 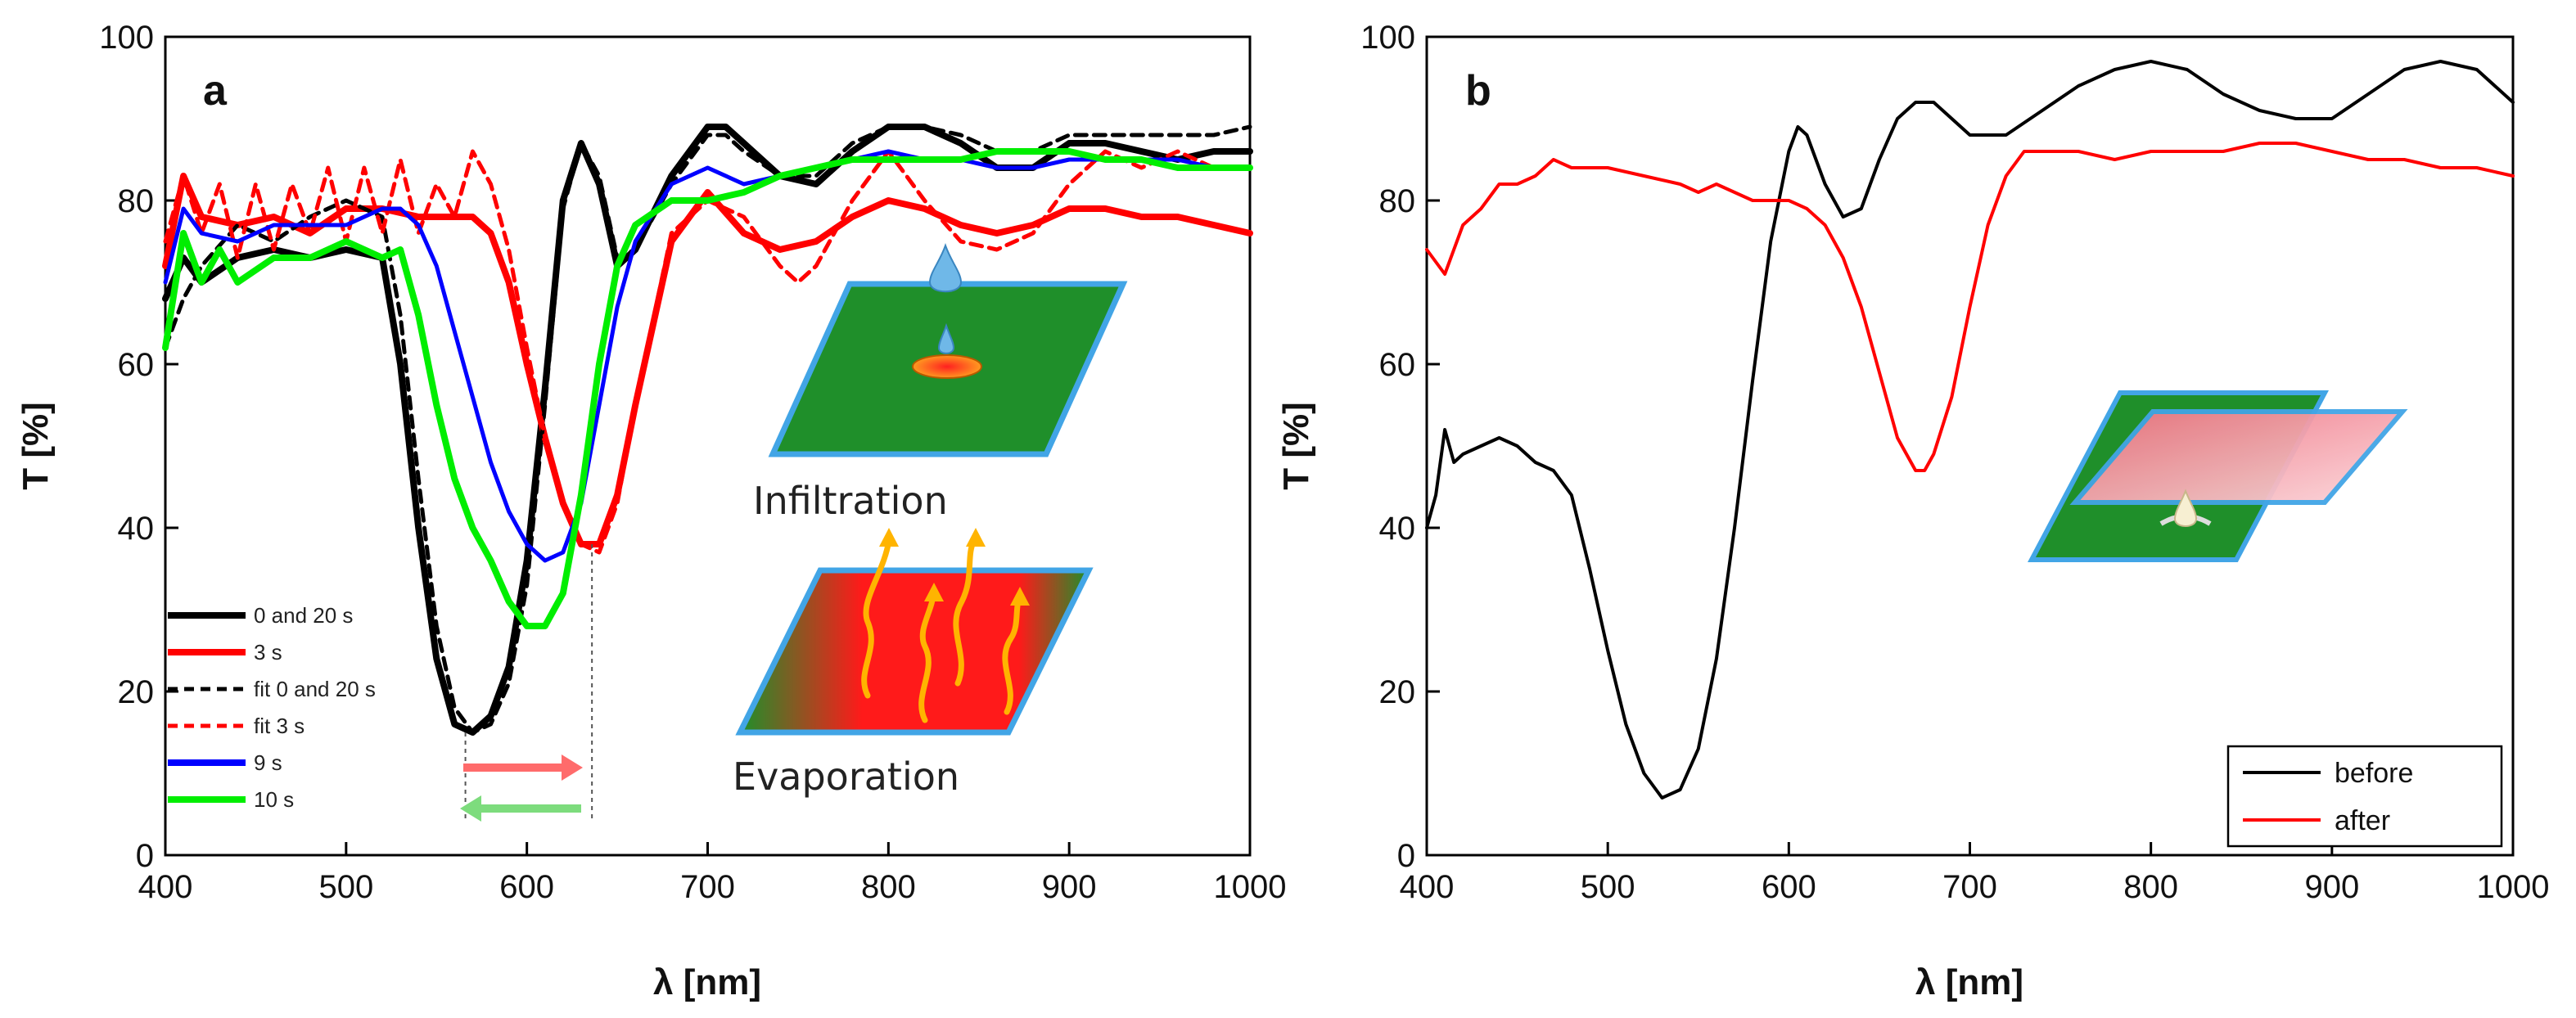 I want to click on panel-b-x-label: λ [nm], so click(x=1969, y=982).